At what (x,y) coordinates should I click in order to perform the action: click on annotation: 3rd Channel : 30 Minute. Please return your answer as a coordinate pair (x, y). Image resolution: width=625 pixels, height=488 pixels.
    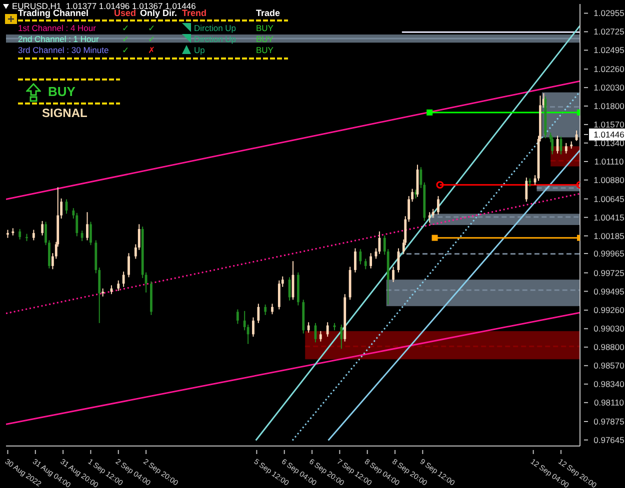
    Looking at the image, I should click on (63, 50).